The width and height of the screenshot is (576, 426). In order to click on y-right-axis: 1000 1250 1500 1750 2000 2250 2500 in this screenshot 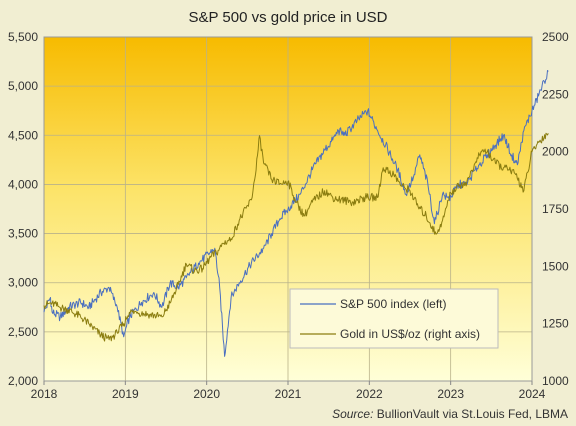, I will do `click(555, 209)`.